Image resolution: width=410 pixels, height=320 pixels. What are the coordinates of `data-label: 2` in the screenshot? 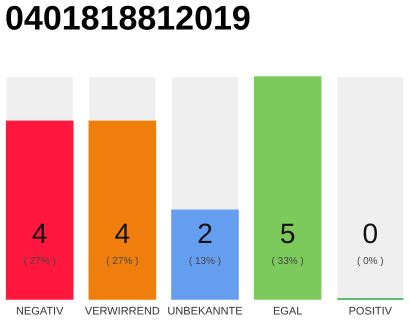 It's located at (205, 233).